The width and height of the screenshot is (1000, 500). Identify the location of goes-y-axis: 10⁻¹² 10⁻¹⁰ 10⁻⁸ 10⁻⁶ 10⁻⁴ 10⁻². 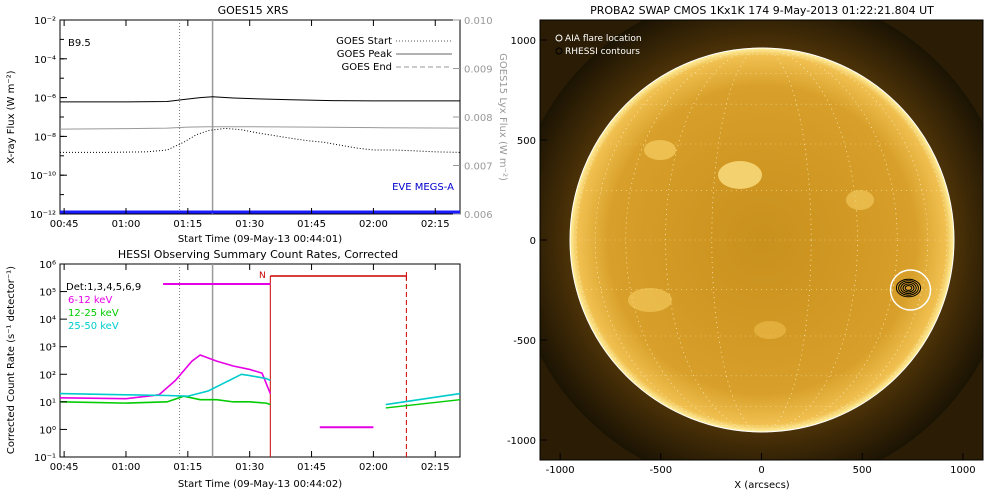
(48, 118).